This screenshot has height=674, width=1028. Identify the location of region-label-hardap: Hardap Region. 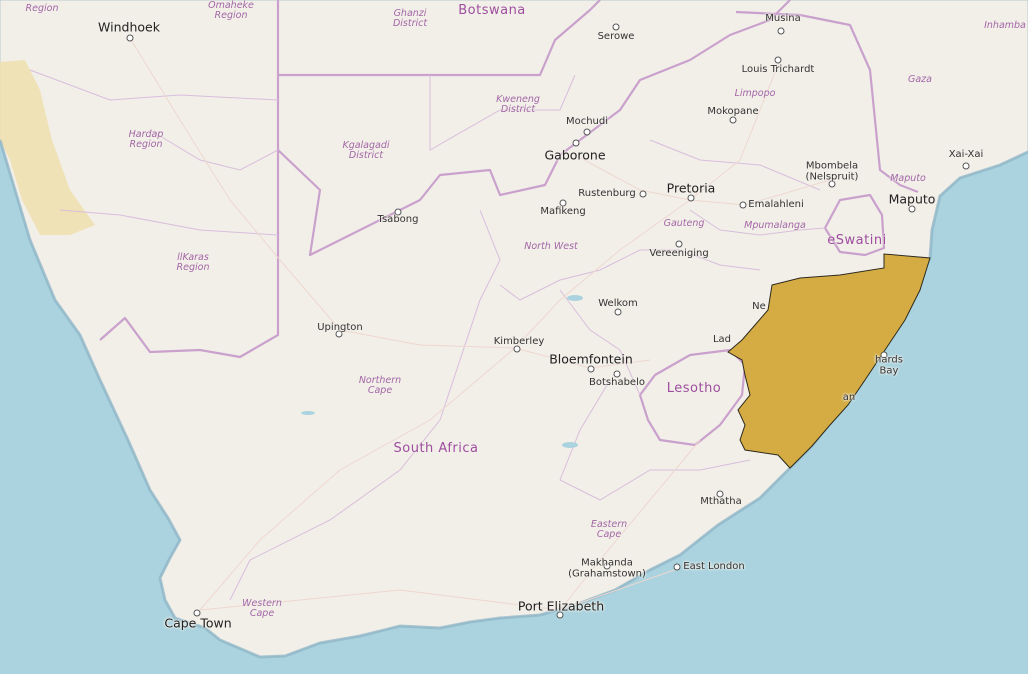
(146, 139).